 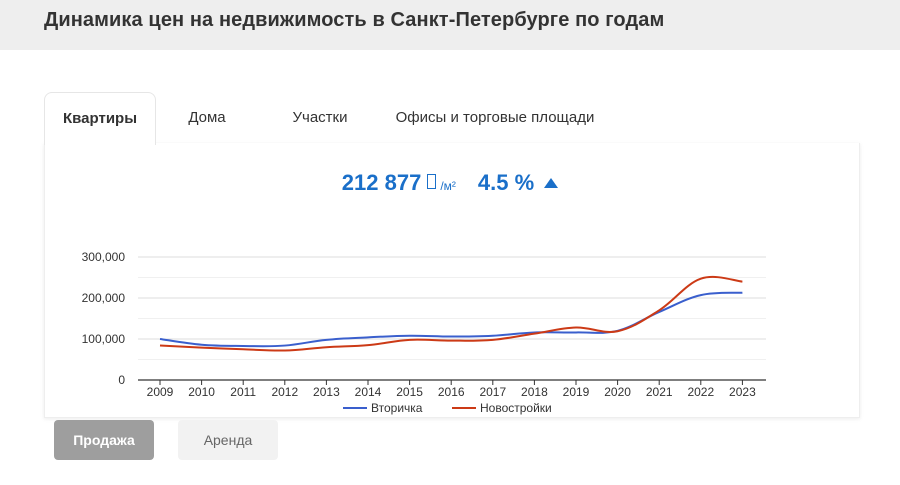 What do you see at coordinates (551, 183) in the screenshot?
I see `arrow-up-icon` at bounding box center [551, 183].